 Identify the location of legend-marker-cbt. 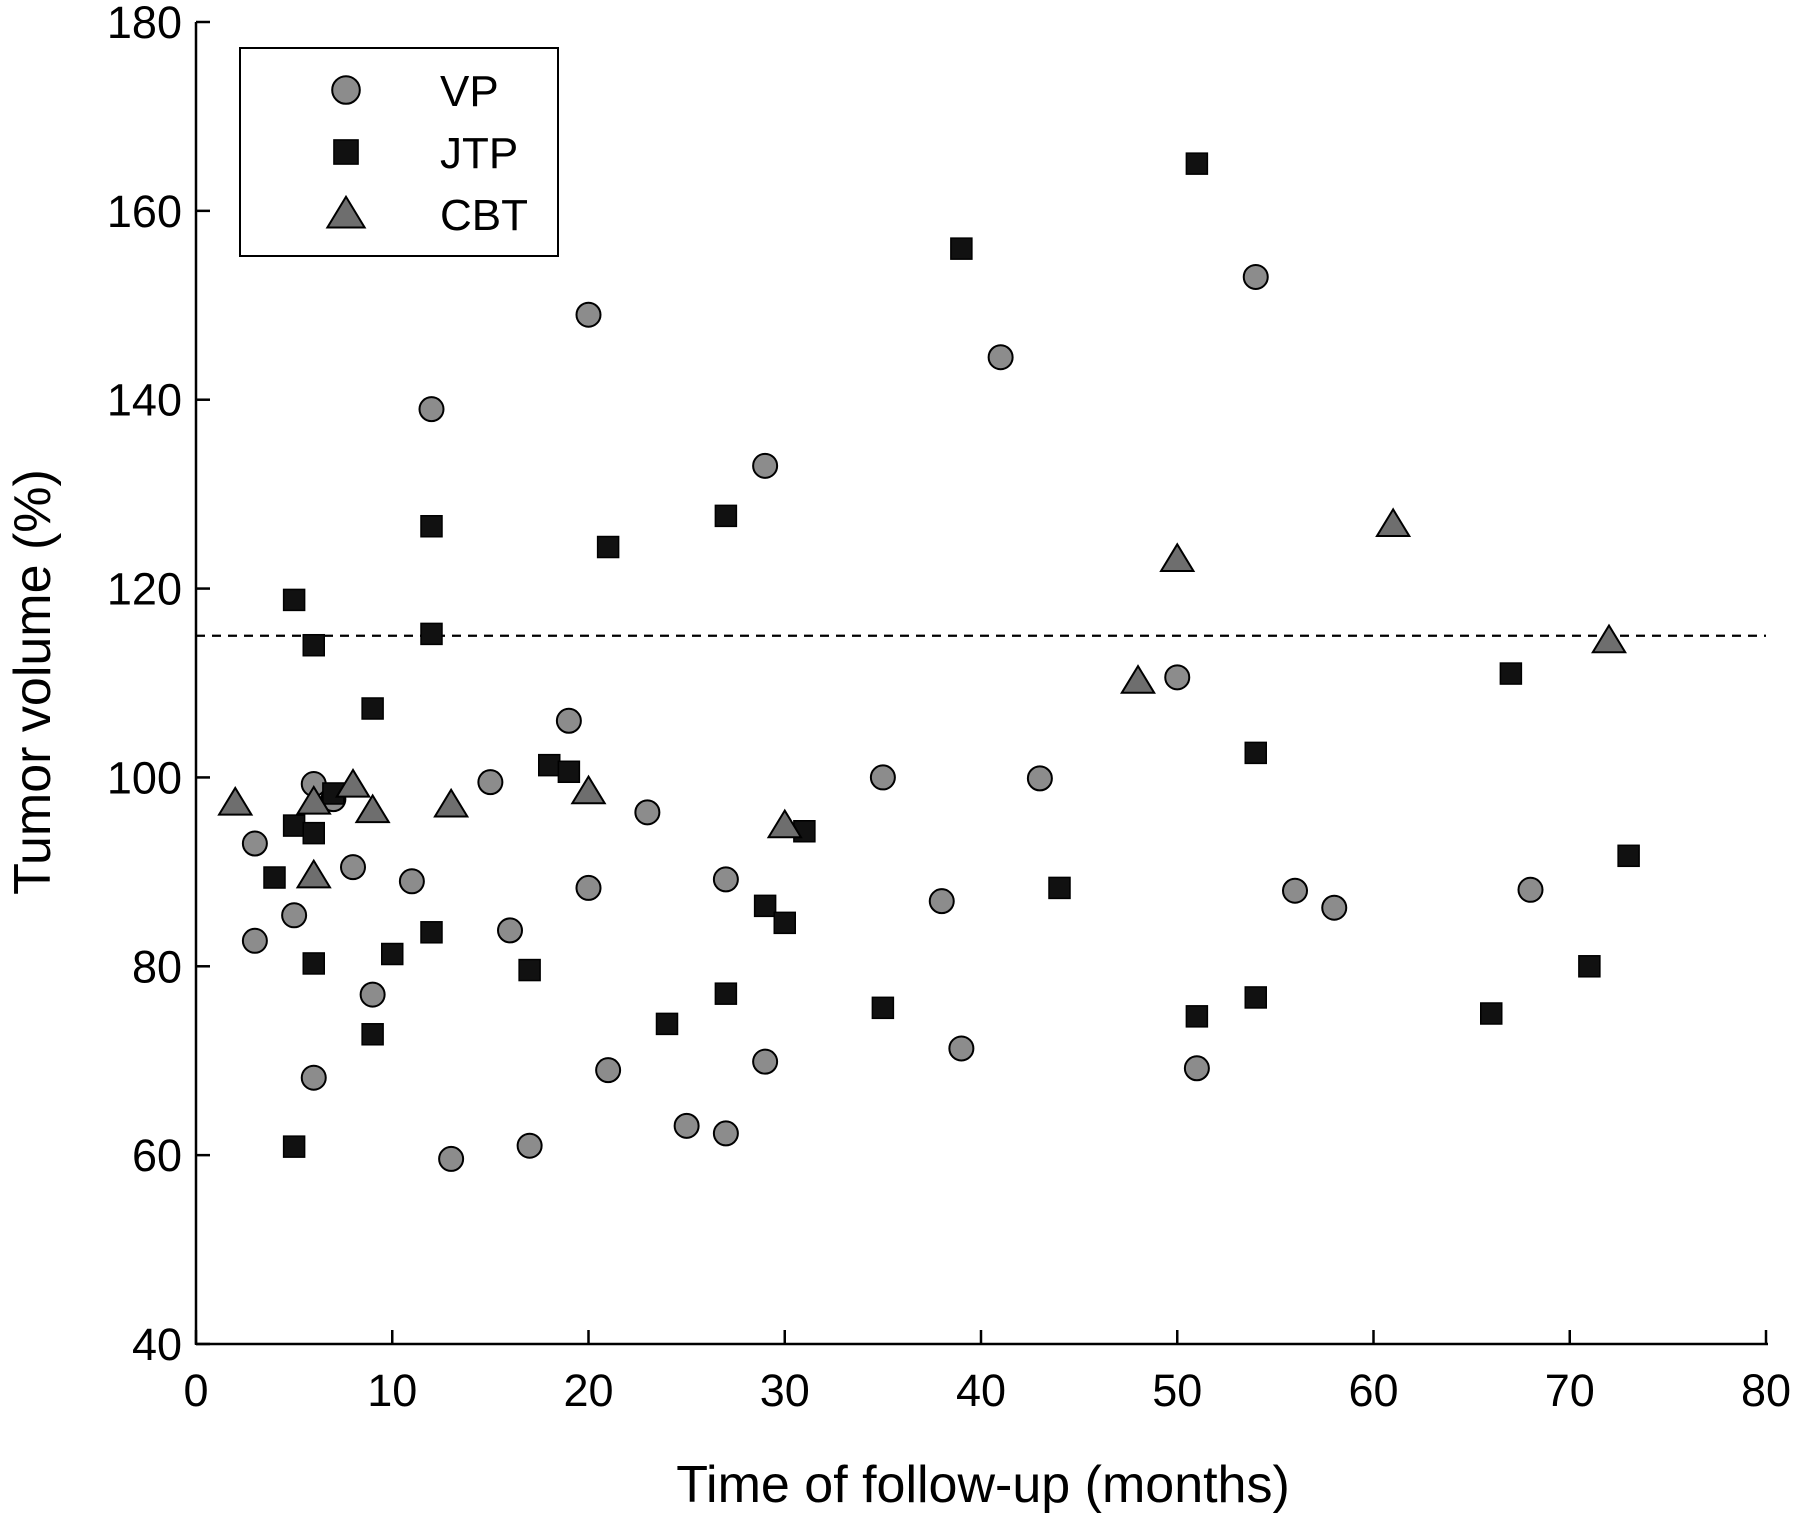
(346, 211).